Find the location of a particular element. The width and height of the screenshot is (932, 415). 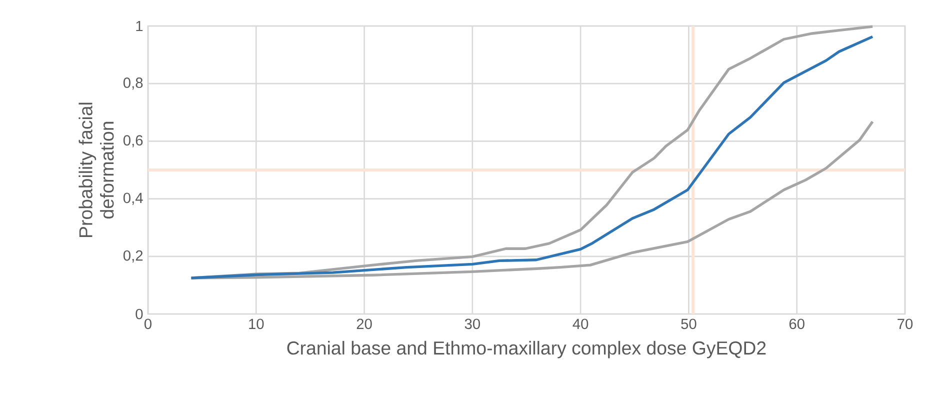

y-tick-label: 0 is located at coordinates (139, 314).